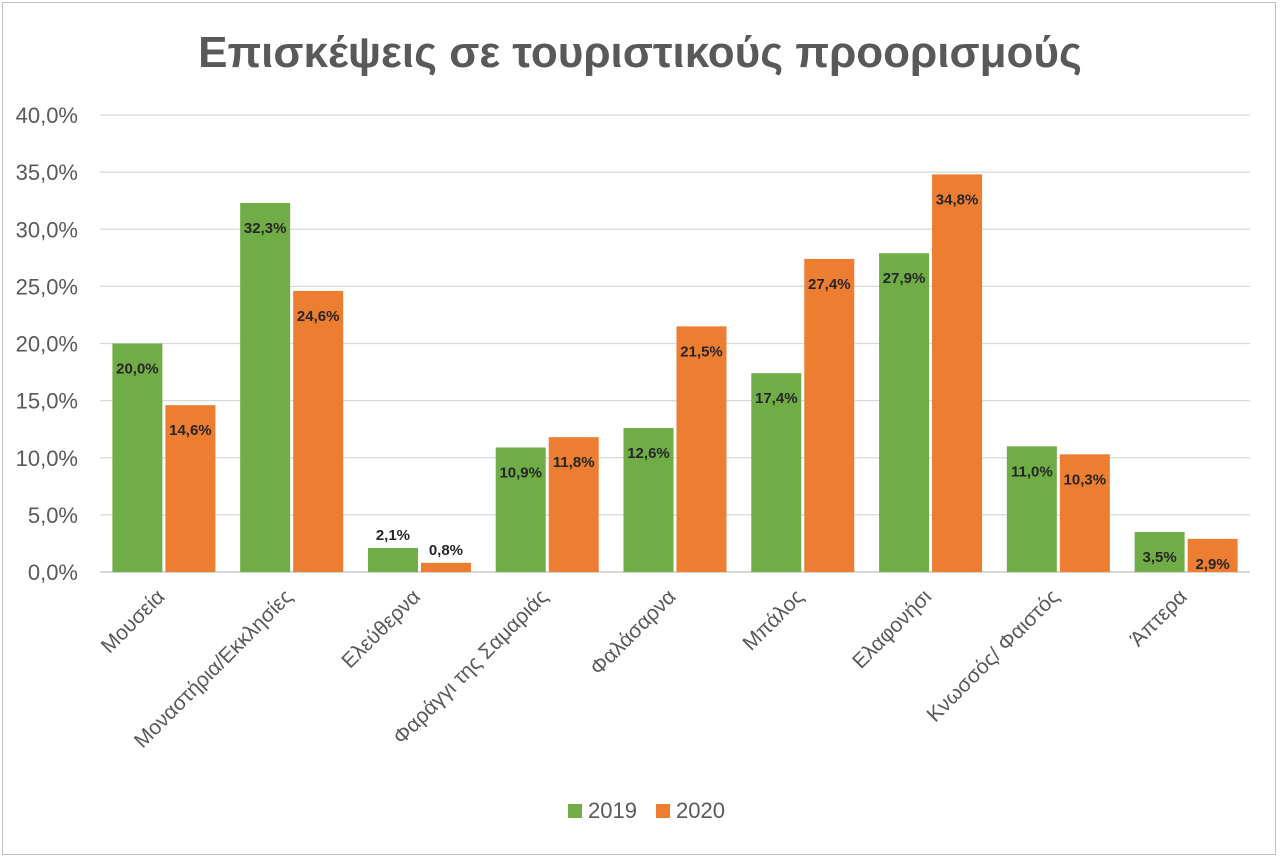  Describe the element at coordinates (446, 550) in the screenshot. I see `data-label: 0,8%` at that location.